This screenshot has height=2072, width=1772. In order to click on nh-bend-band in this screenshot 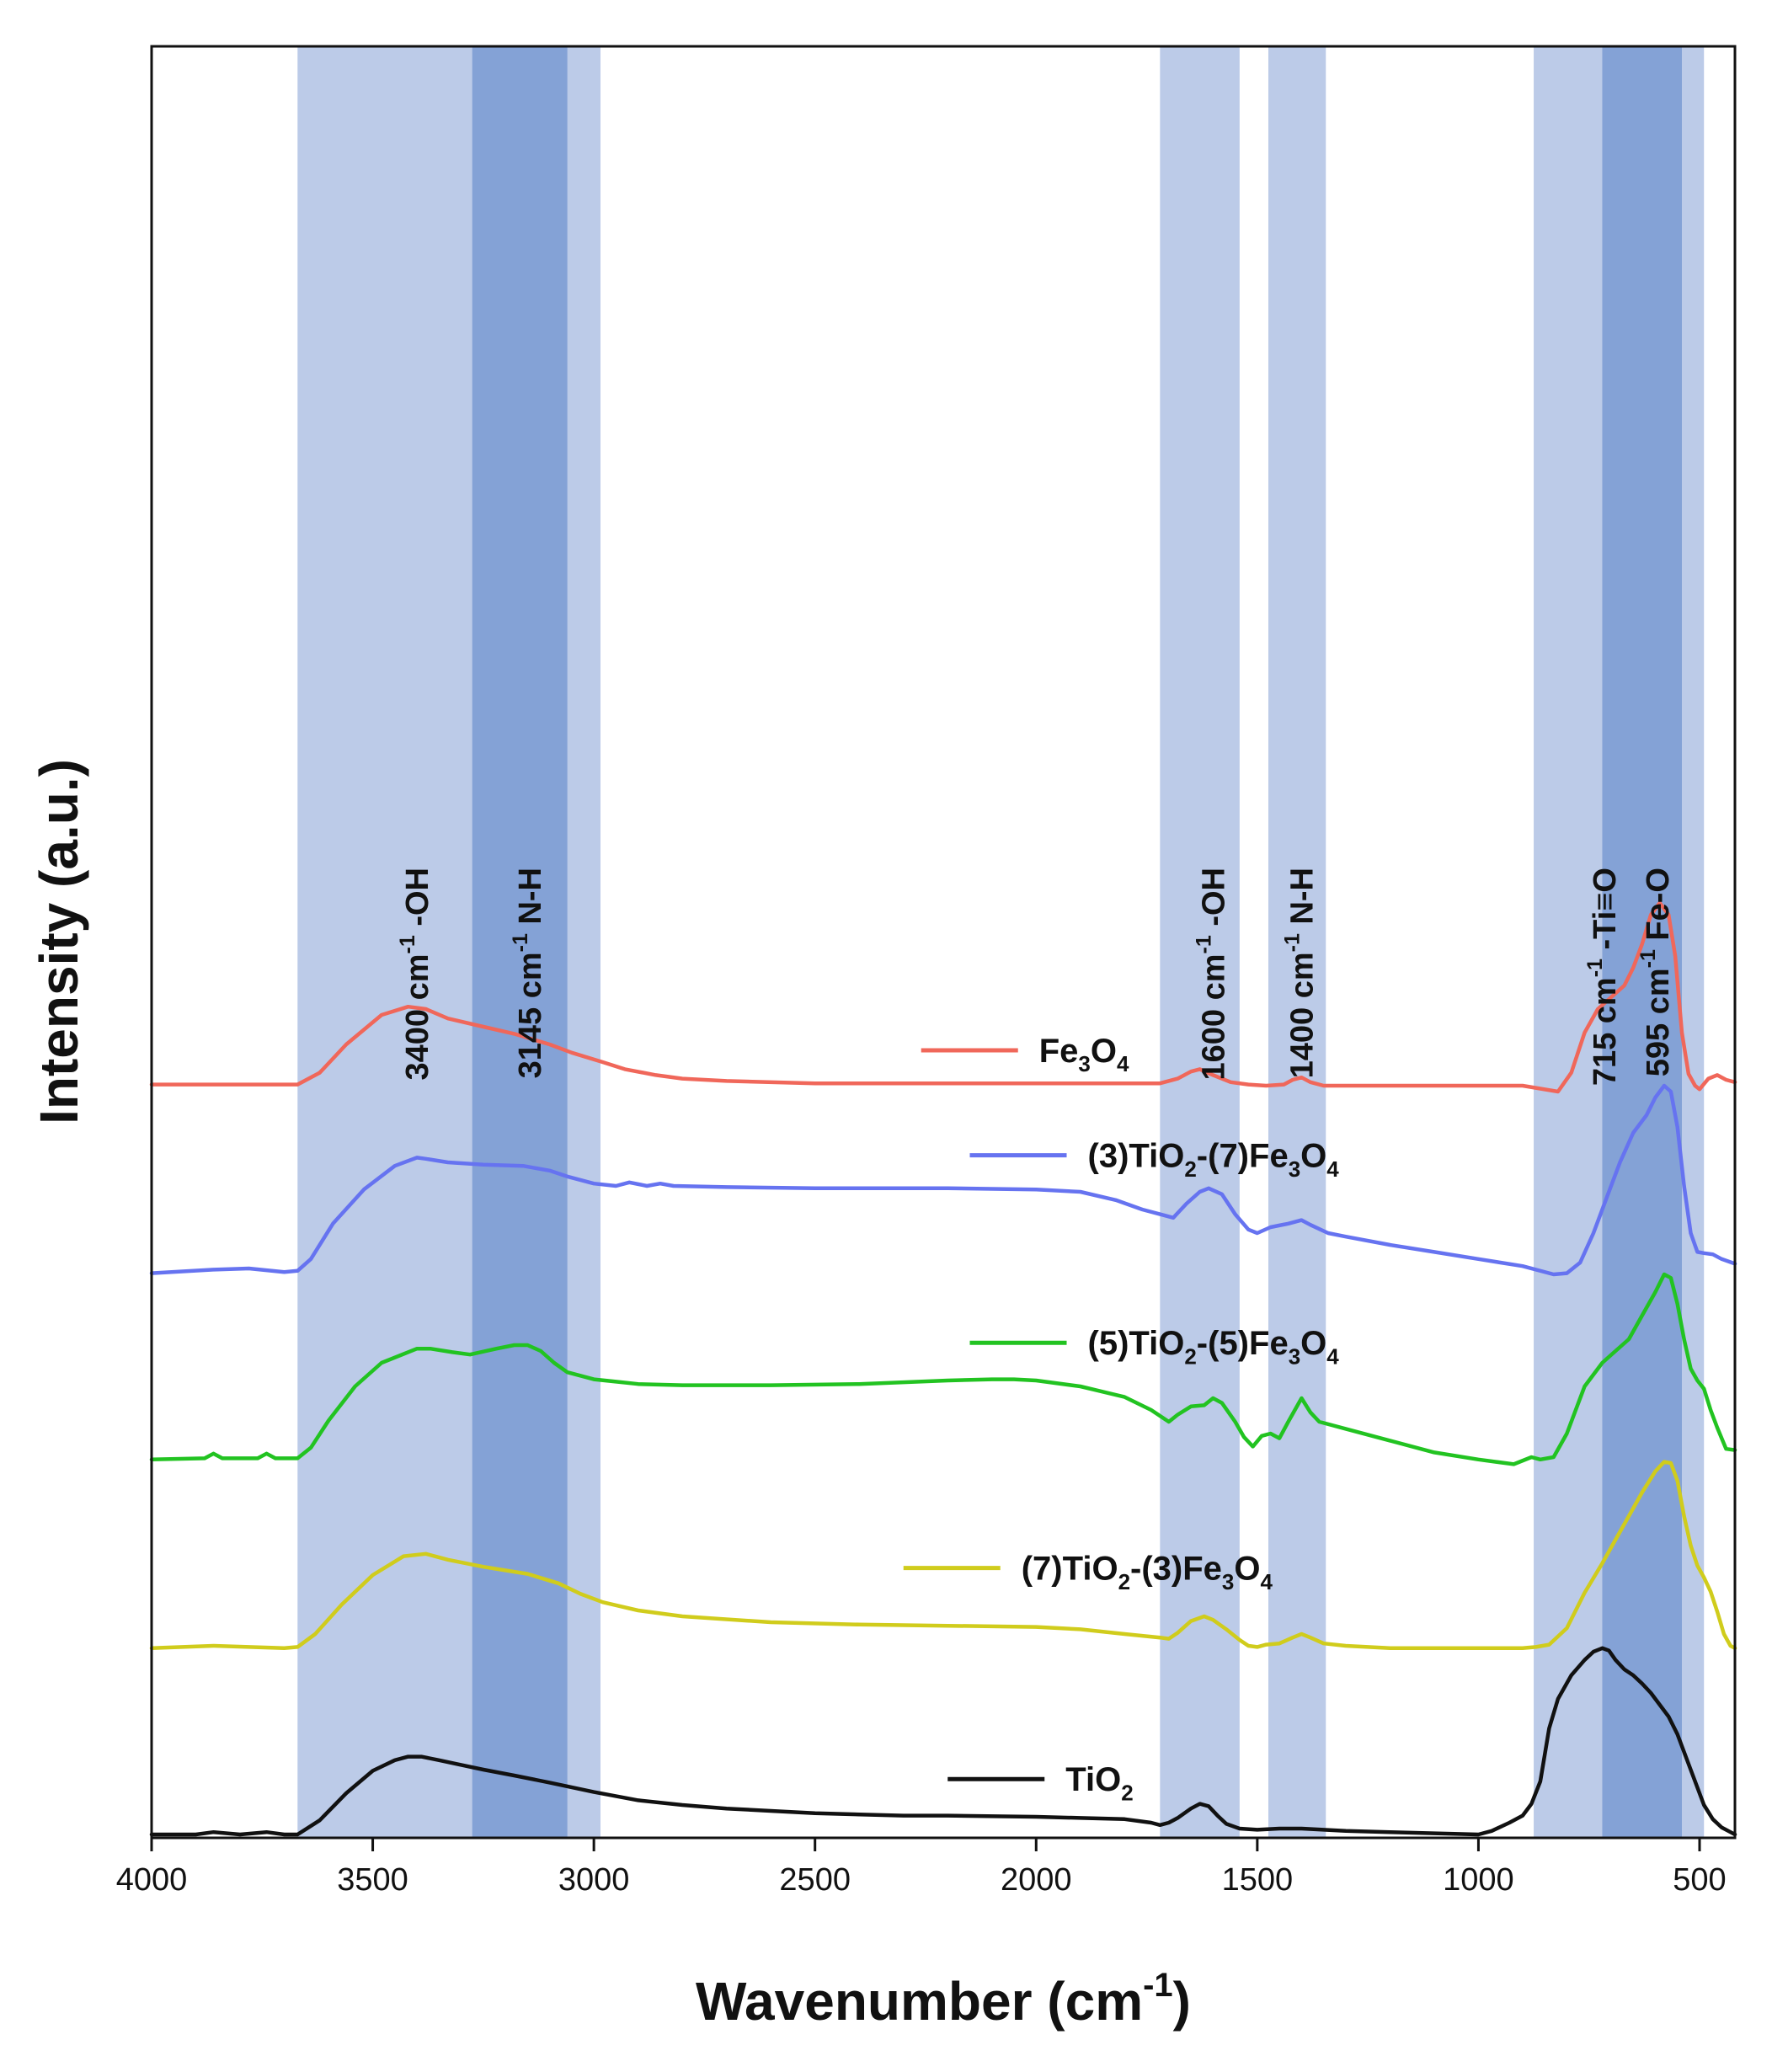, I will do `click(1297, 942)`.